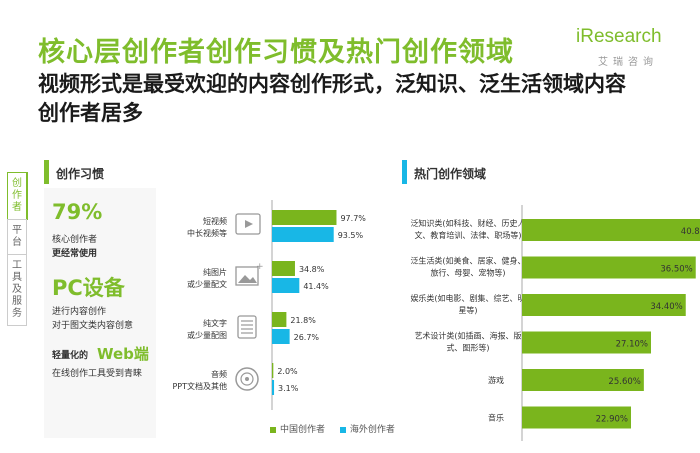 The image size is (700, 453). What do you see at coordinates (17, 196) in the screenshot?
I see `side-tab-creator: 创作者` at bounding box center [17, 196].